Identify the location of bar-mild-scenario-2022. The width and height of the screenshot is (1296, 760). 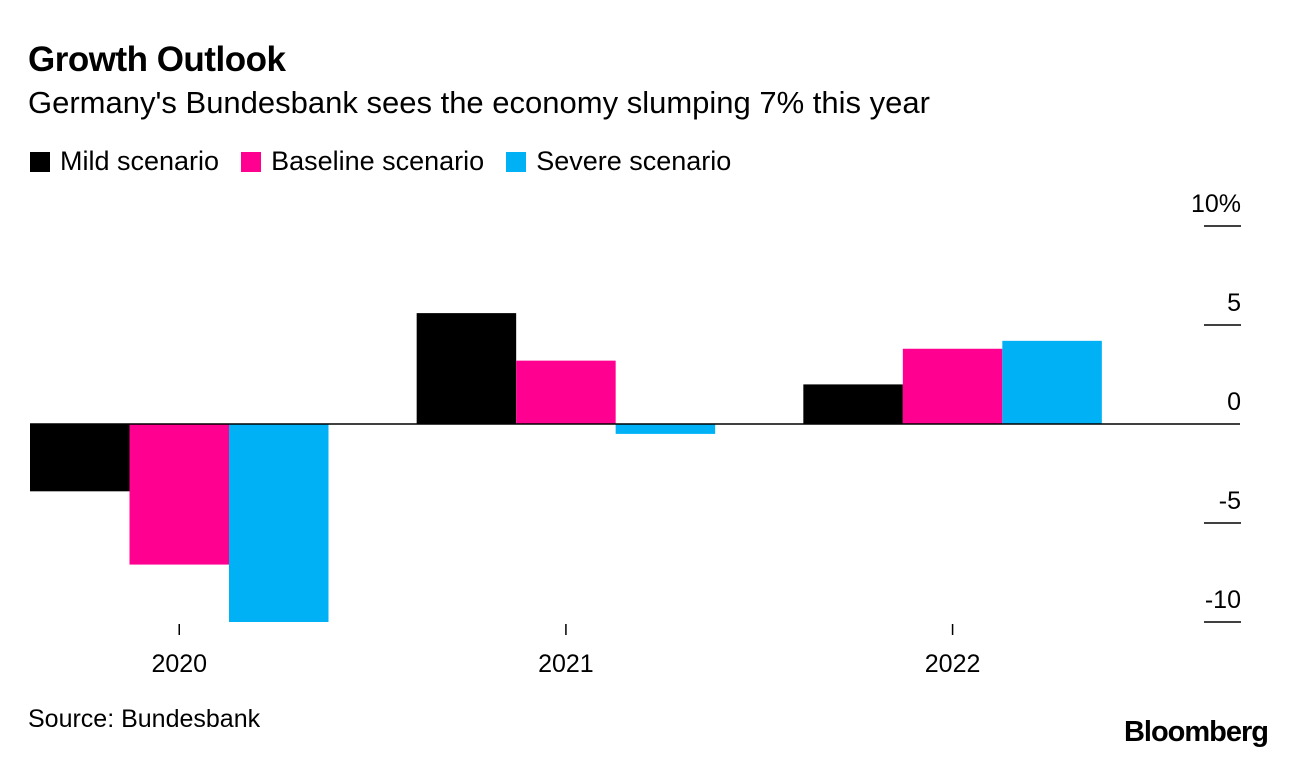
(853, 404).